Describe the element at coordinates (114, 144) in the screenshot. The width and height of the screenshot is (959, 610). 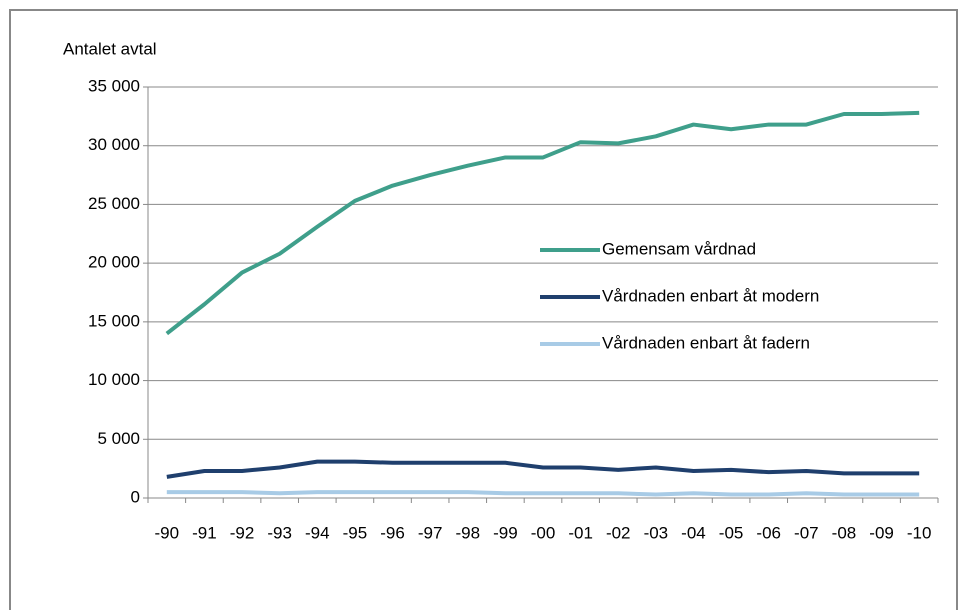
I see `y-tick-label: 30 000` at that location.